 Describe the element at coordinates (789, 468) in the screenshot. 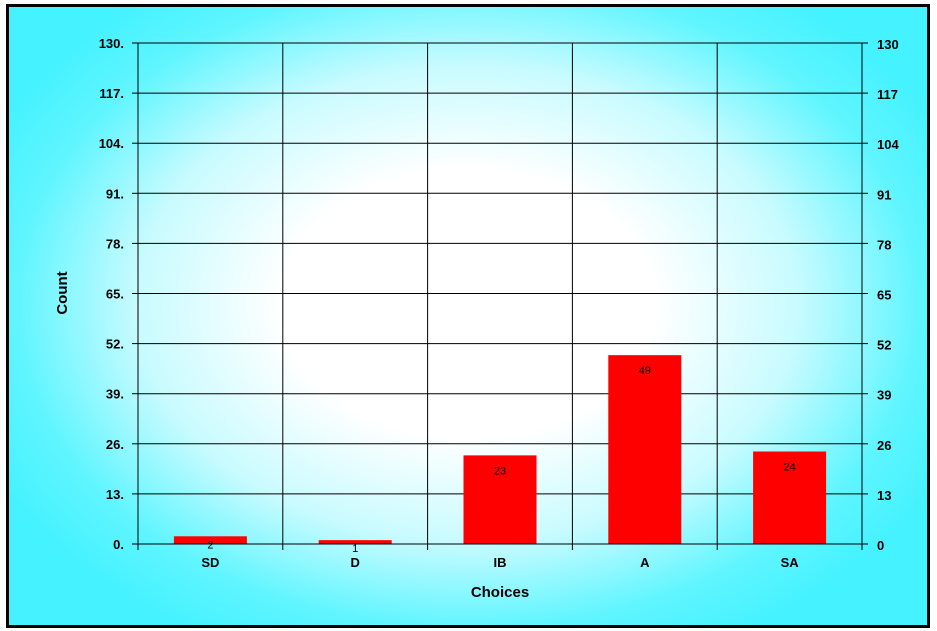

I see `bar-value-label: 24` at that location.